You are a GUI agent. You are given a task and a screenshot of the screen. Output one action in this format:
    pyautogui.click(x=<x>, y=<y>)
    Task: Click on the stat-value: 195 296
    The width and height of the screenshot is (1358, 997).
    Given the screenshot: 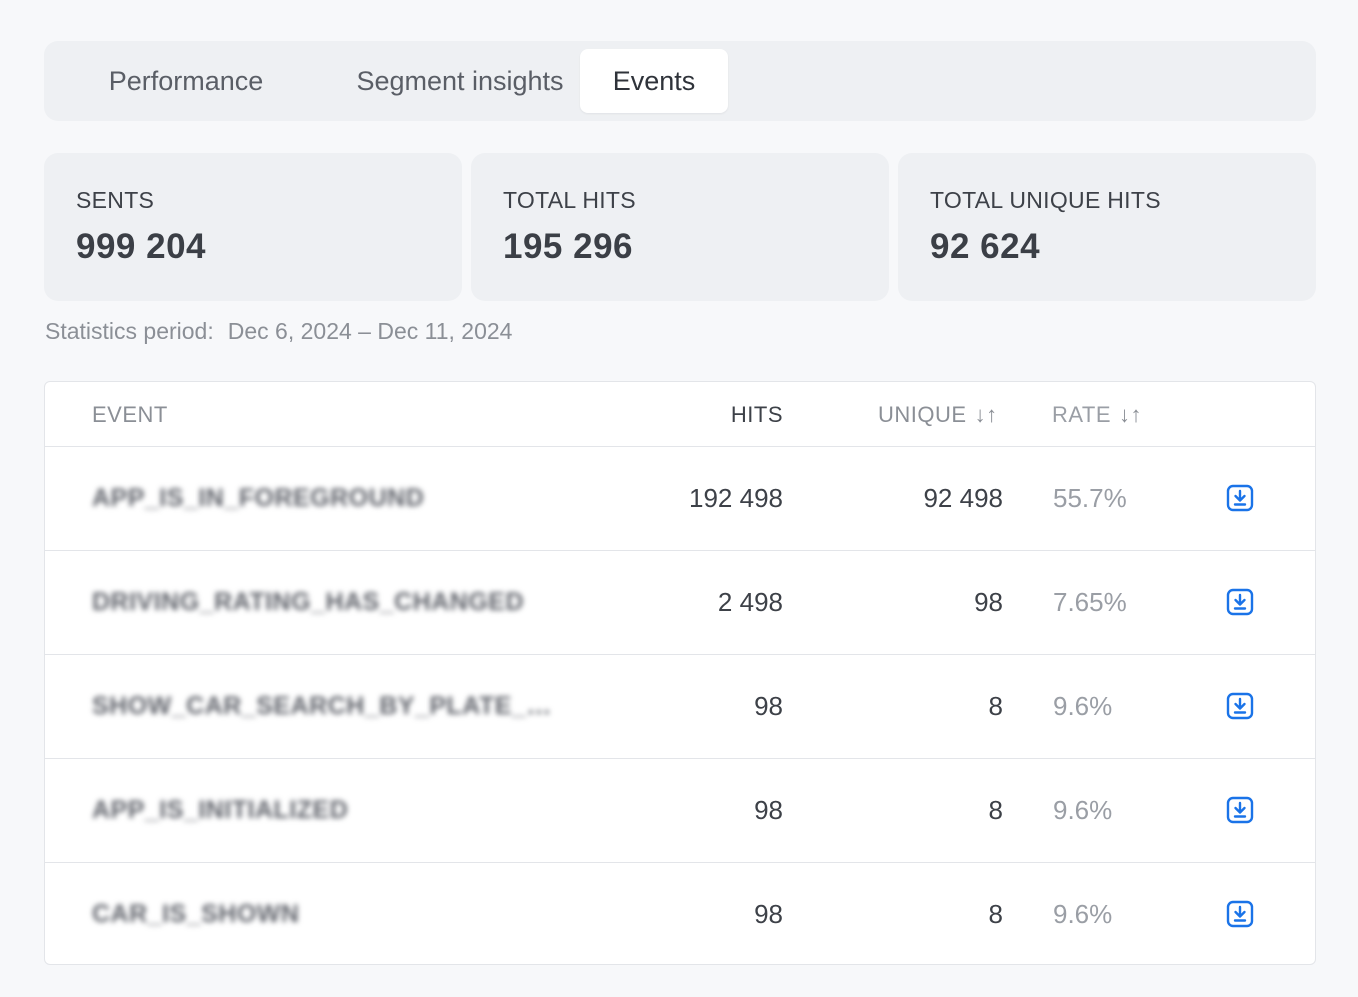 What is the action you would take?
    pyautogui.click(x=568, y=246)
    